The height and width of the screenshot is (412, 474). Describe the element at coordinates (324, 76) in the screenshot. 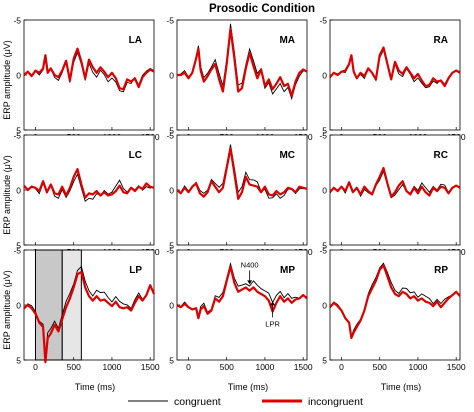

I see `y-tick-label-ra: 0` at that location.